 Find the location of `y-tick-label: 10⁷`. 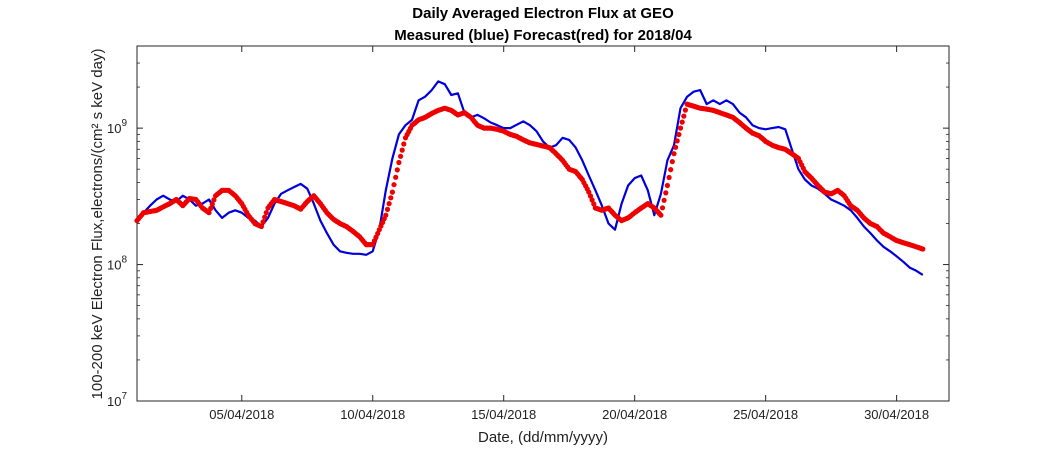

y-tick-label: 10⁷ is located at coordinates (117, 400).